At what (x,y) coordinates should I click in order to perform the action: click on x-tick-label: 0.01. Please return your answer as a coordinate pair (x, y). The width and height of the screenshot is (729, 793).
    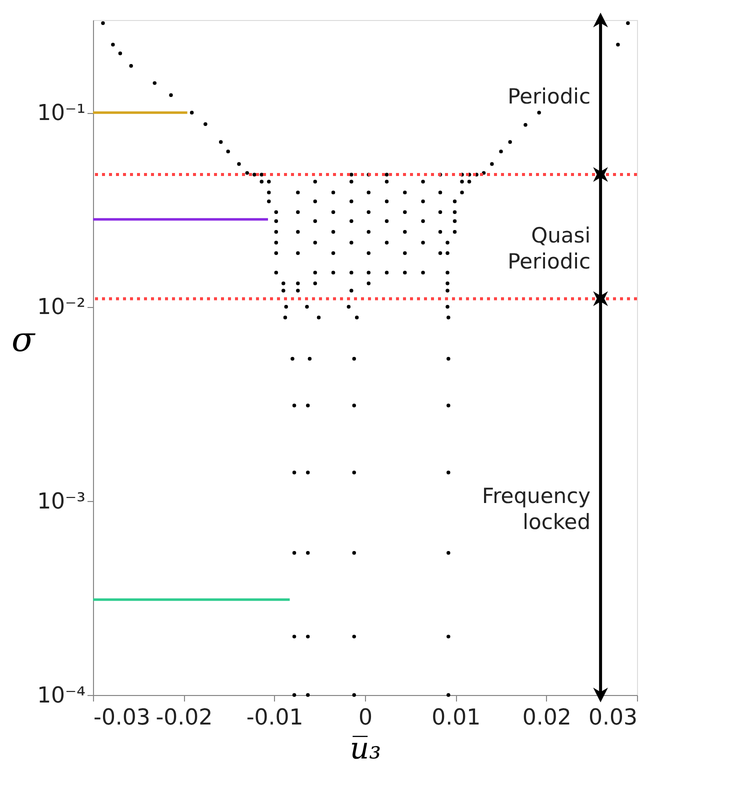
    Looking at the image, I should click on (456, 718).